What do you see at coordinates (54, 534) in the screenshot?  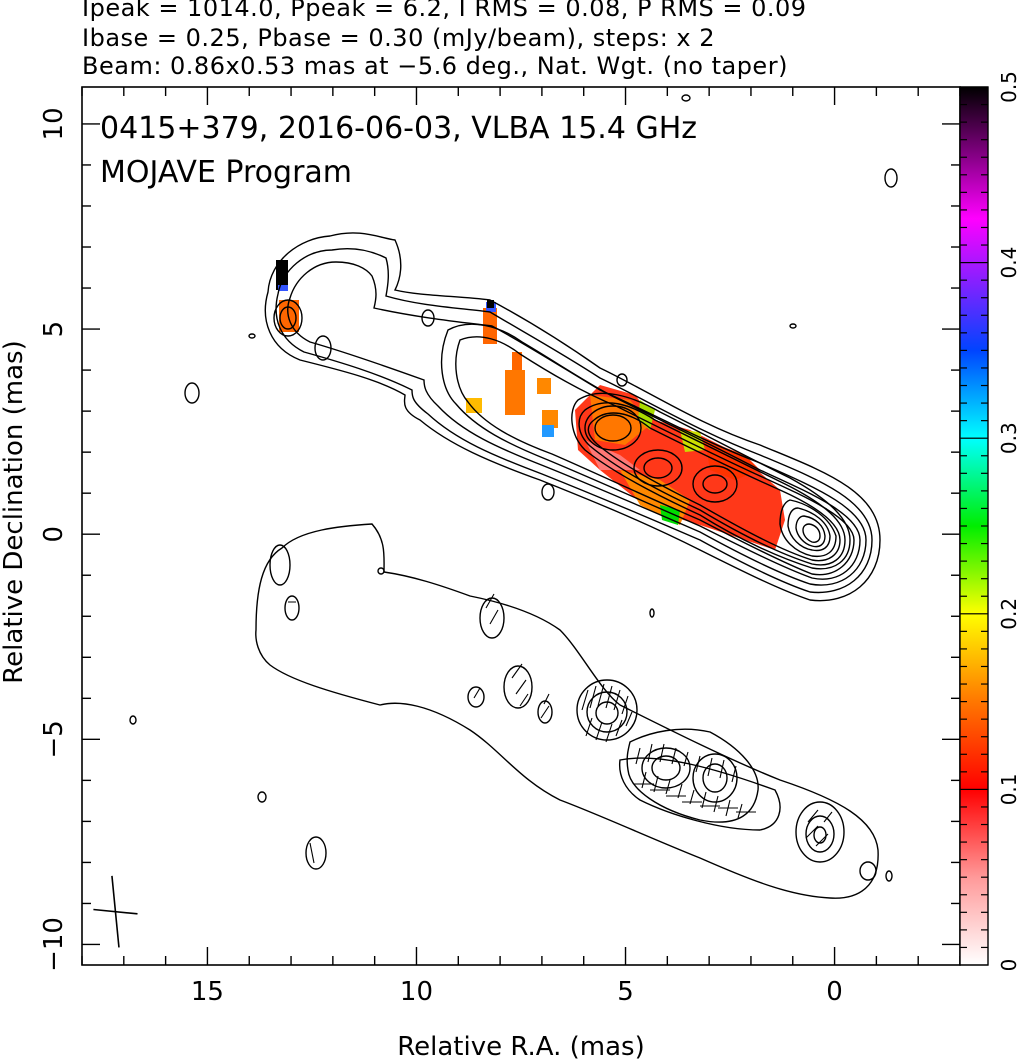 I see `y-tick-label: 0` at bounding box center [54, 534].